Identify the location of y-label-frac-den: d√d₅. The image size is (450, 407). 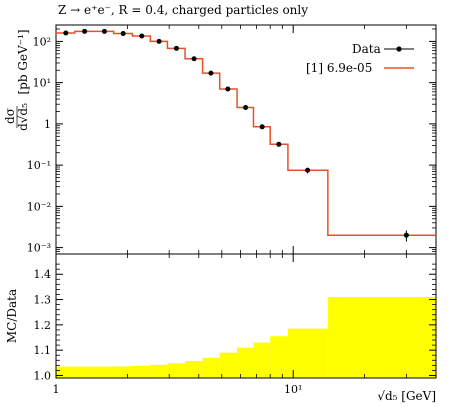
(23, 117).